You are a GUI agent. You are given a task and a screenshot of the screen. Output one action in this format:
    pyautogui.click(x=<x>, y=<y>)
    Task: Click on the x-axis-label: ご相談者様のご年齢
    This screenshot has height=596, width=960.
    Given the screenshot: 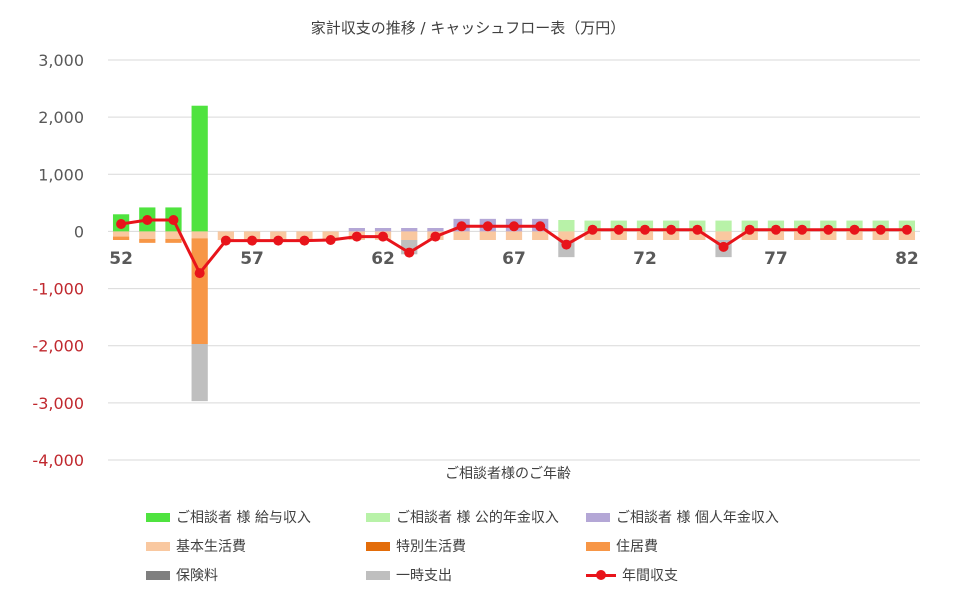 What is the action you would take?
    pyautogui.click(x=508, y=474)
    